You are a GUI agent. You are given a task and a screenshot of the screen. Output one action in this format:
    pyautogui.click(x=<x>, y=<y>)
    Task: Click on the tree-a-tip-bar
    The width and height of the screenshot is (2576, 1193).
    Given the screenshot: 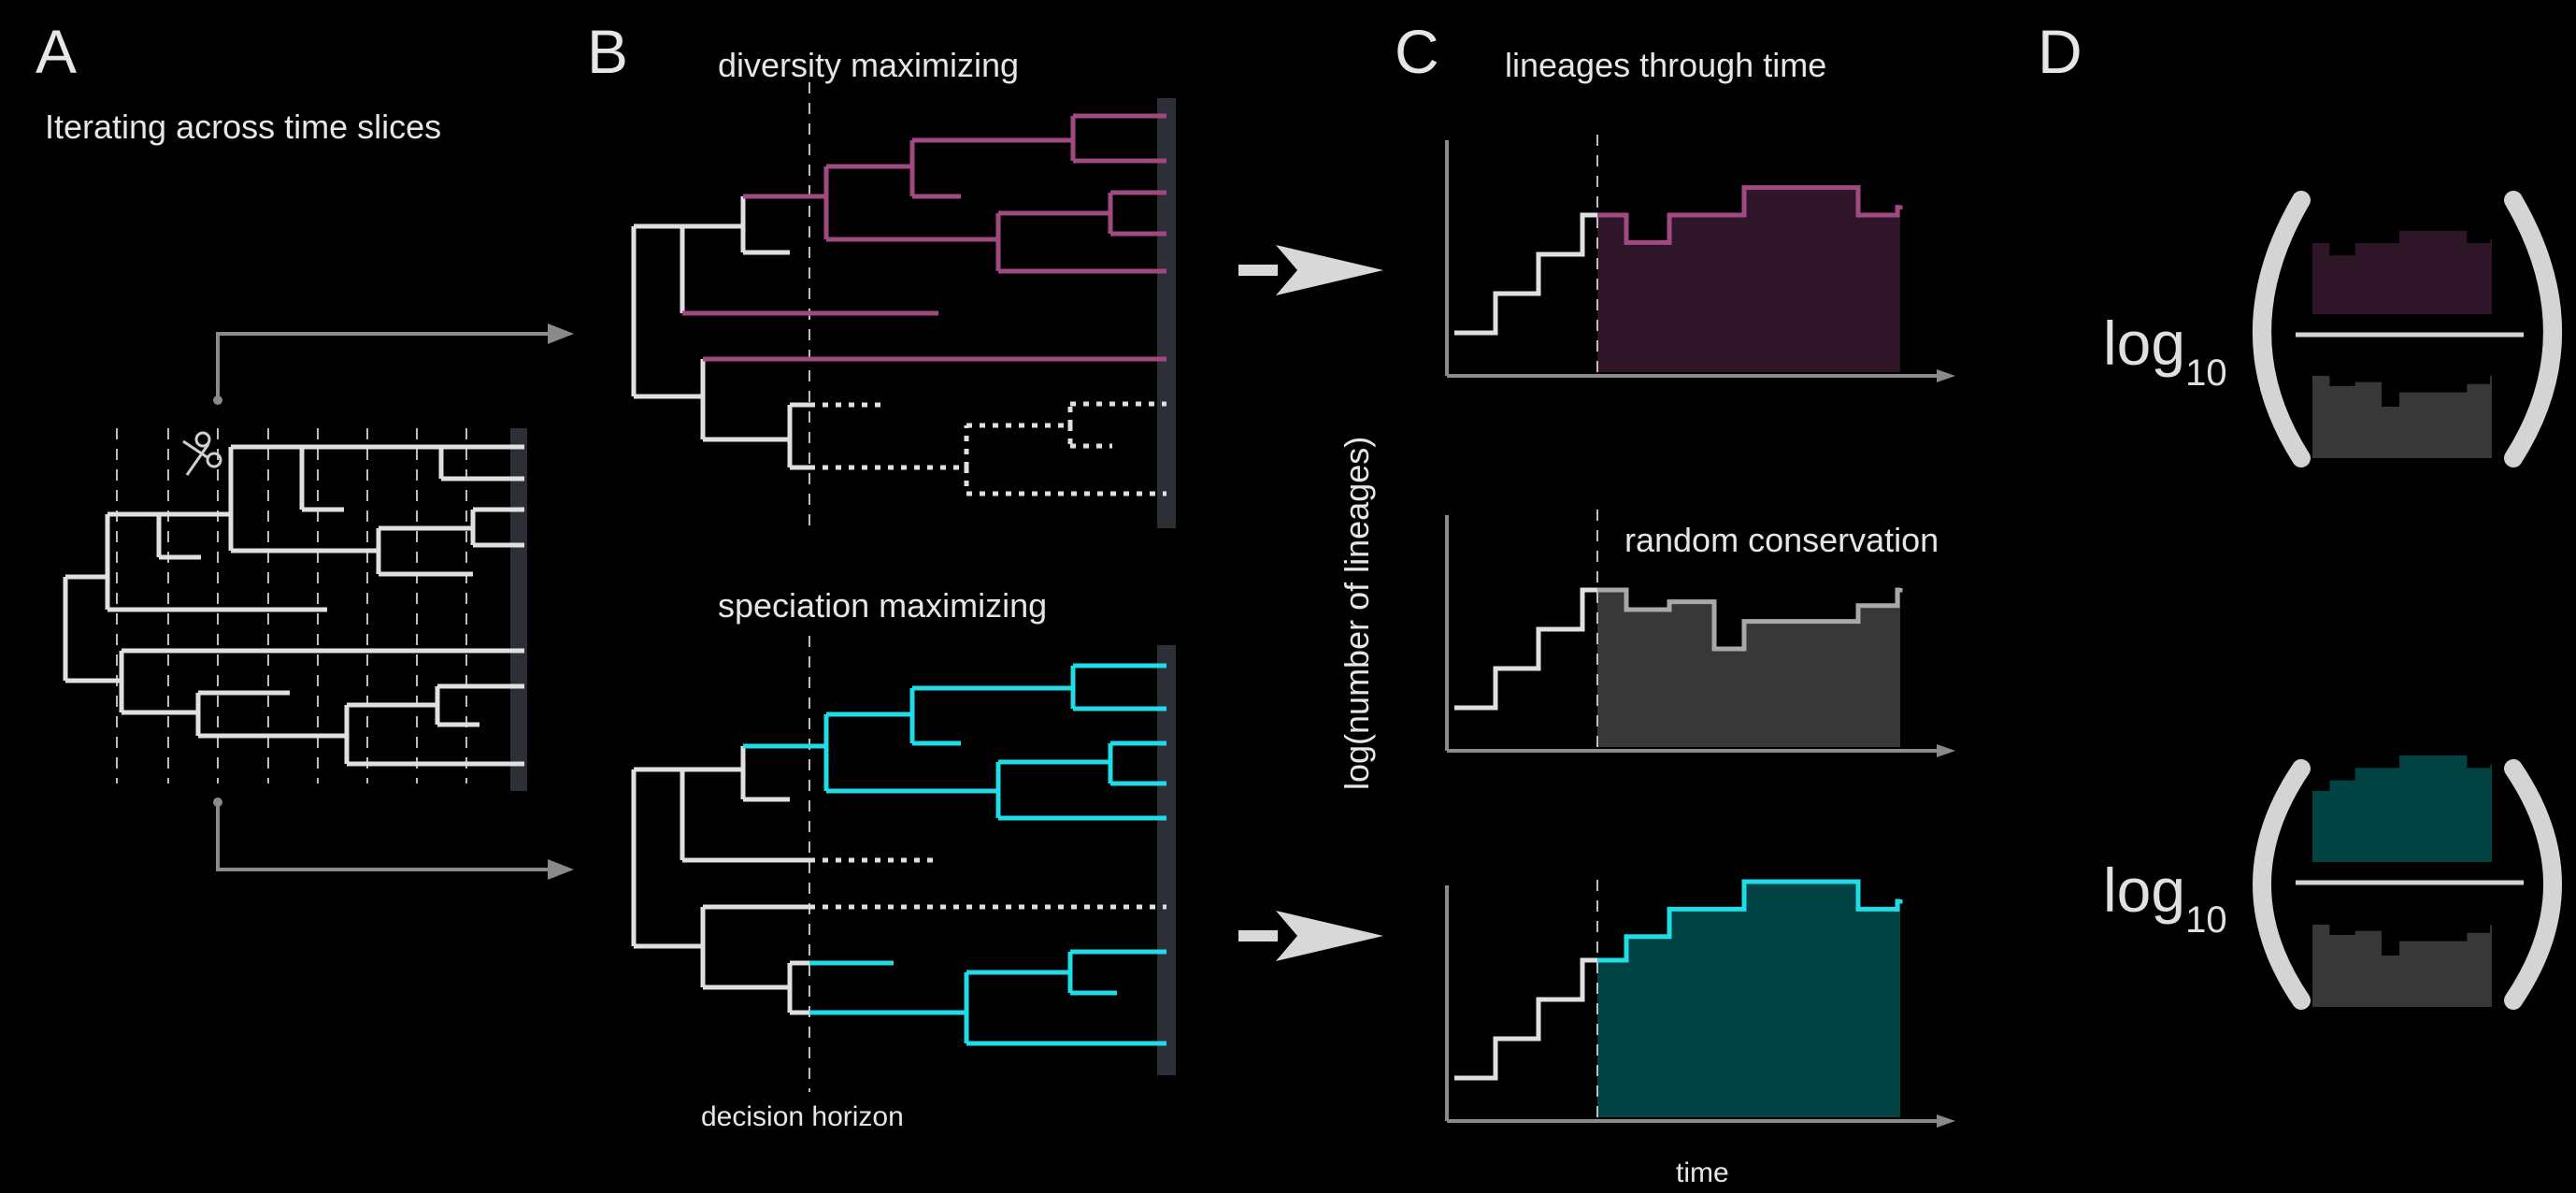 What is the action you would take?
    pyautogui.click(x=518, y=609)
    